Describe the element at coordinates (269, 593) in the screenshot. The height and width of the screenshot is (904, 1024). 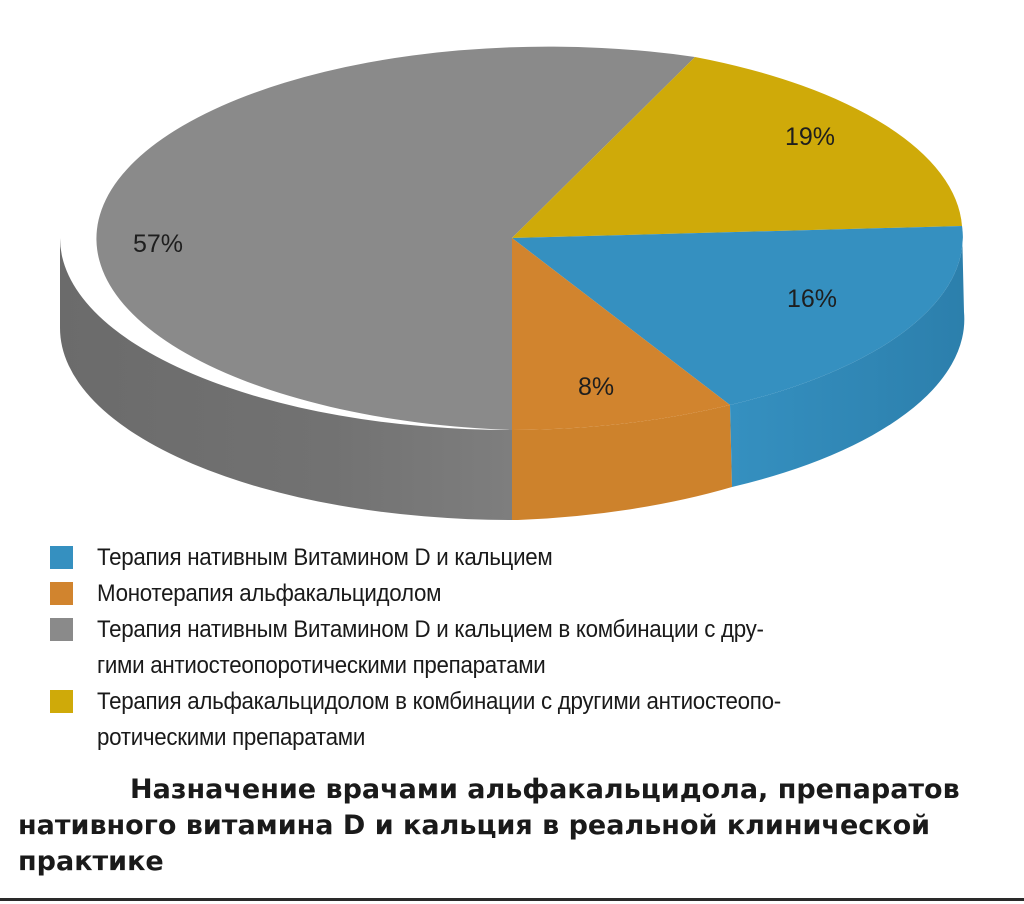
I see `legend-label: Монотерапия альфакальцидолом` at that location.